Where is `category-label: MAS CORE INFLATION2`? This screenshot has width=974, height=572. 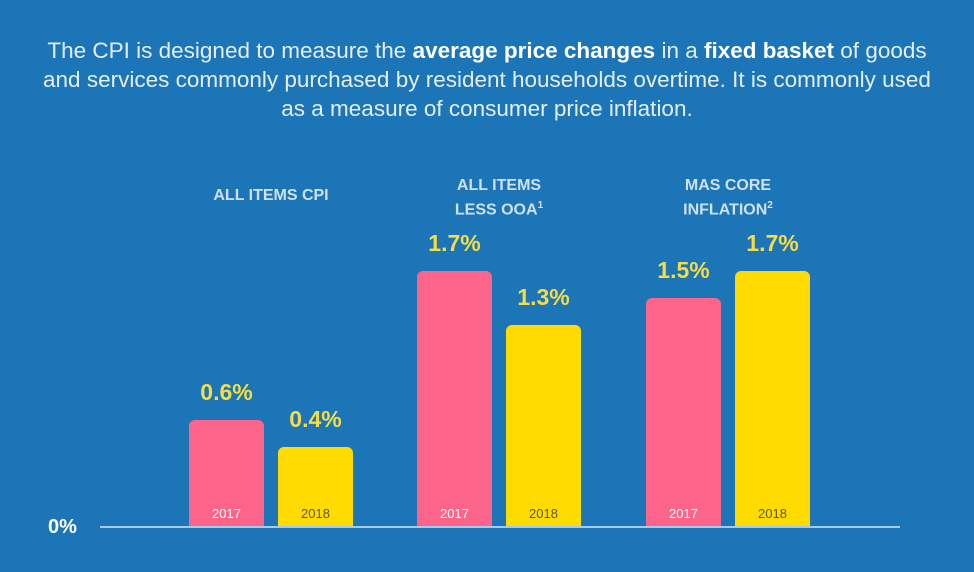
category-label: MAS CORE INFLATION2 is located at coordinates (728, 198).